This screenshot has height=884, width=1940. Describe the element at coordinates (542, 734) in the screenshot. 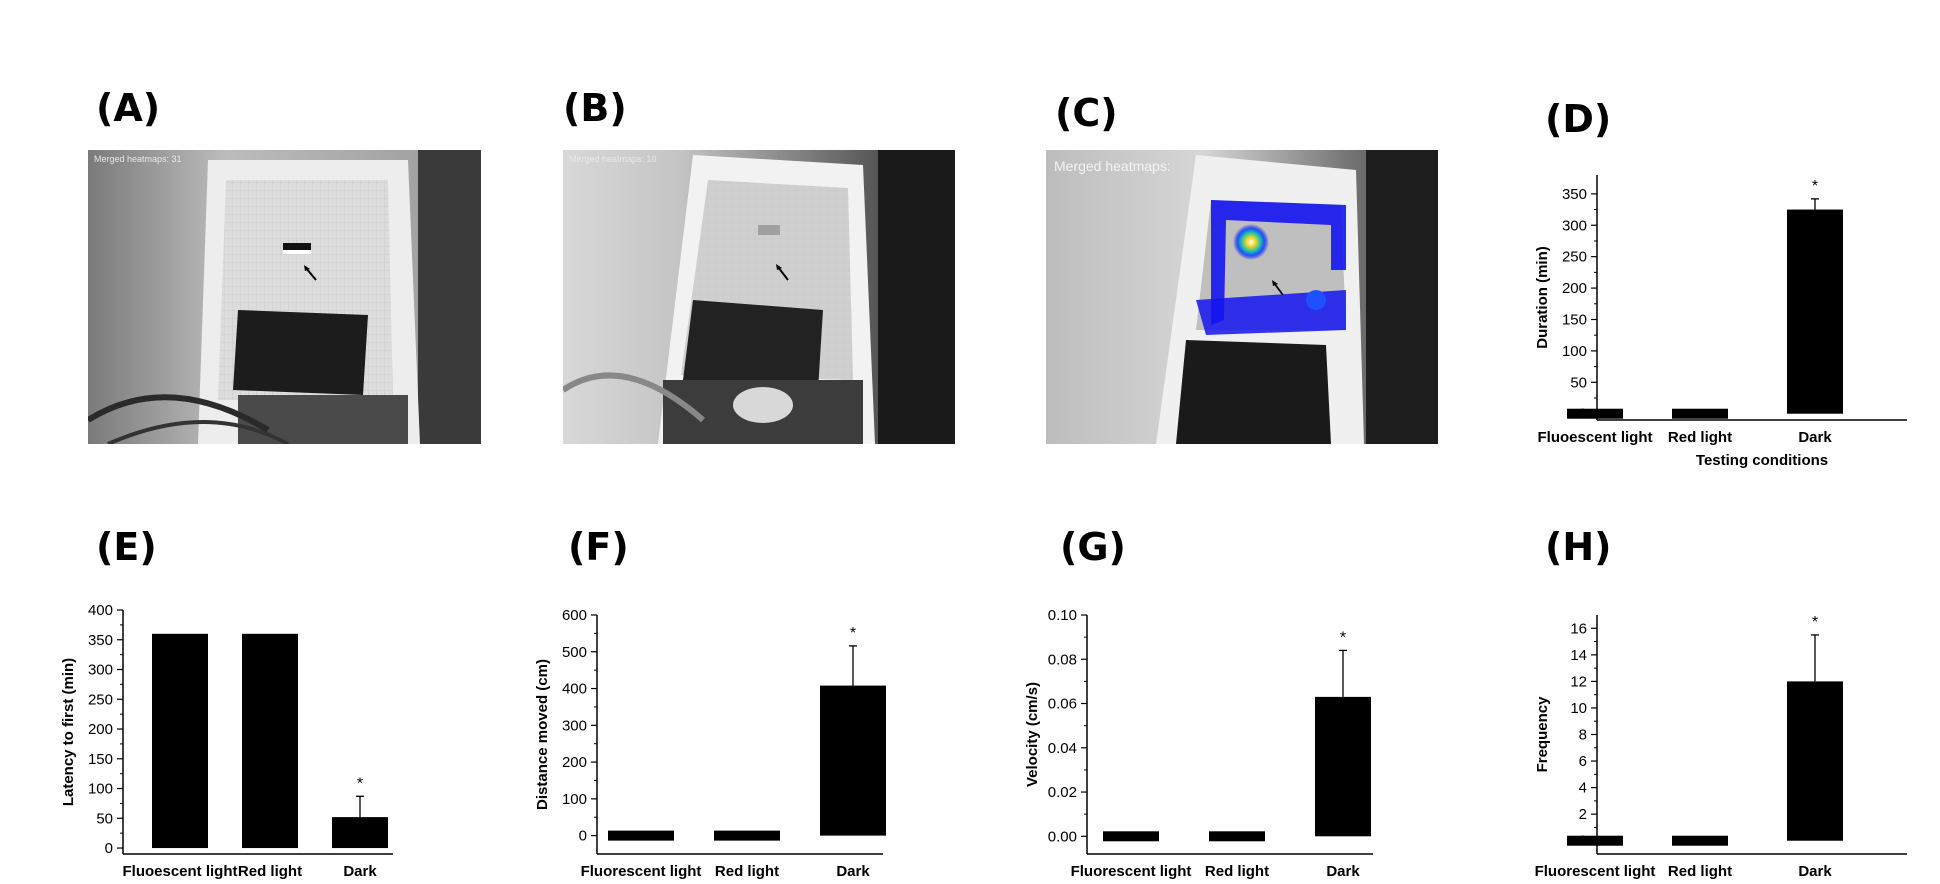

I see `chart-f-ylabel: Distance moved (cm)` at that location.